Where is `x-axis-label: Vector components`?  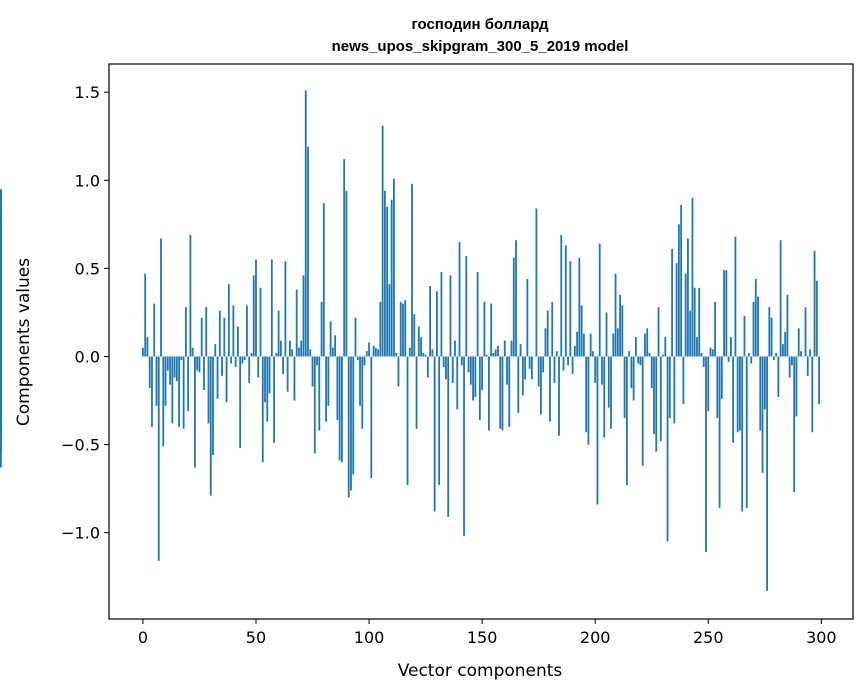
x-axis-label: Vector components is located at coordinates (480, 671).